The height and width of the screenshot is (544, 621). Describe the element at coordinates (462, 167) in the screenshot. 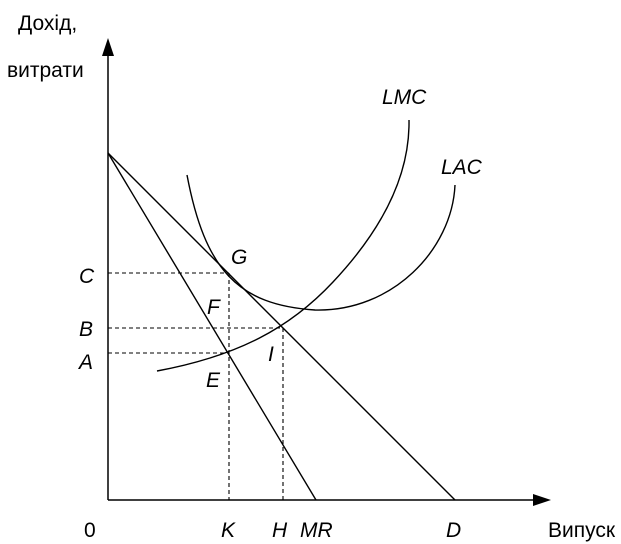

I see `lac-label: LAC` at that location.